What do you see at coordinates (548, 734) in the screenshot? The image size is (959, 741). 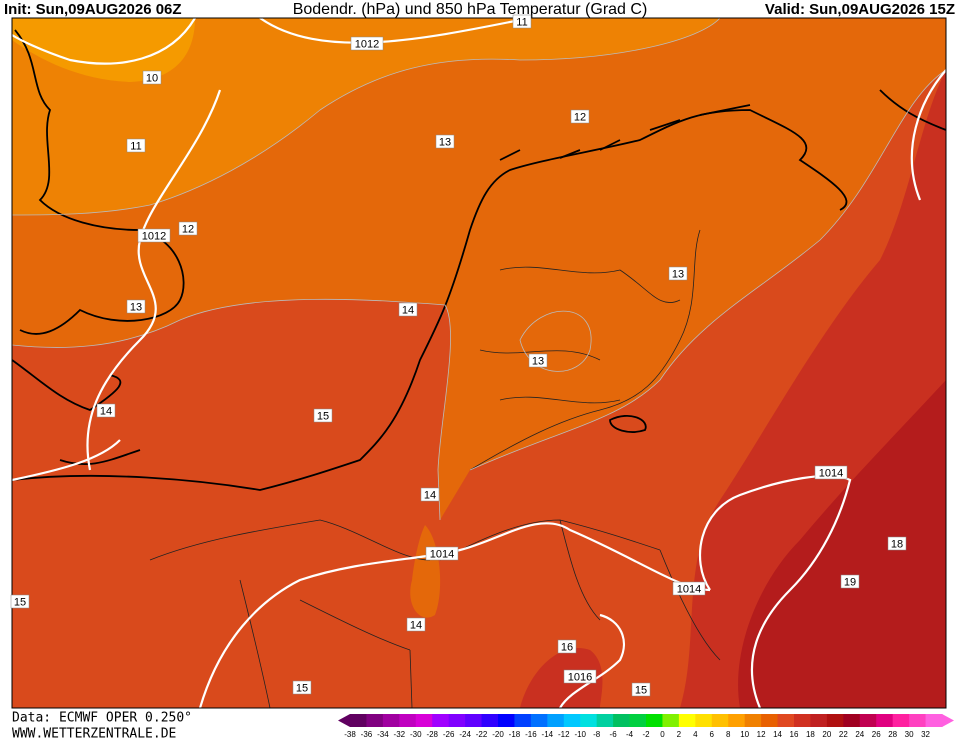 I see `colorbar-label: -14` at bounding box center [548, 734].